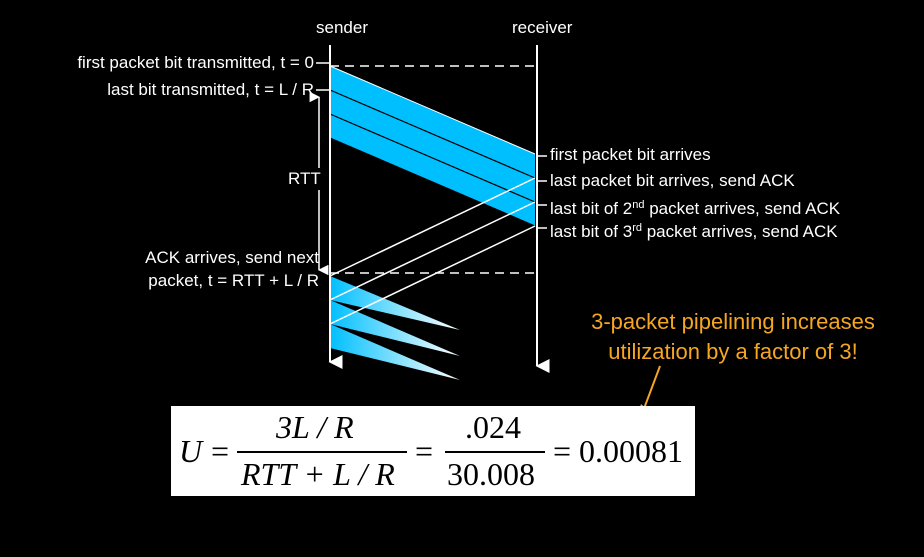 The height and width of the screenshot is (557, 924). What do you see at coordinates (342, 27) in the screenshot?
I see `sender-header: sender` at bounding box center [342, 27].